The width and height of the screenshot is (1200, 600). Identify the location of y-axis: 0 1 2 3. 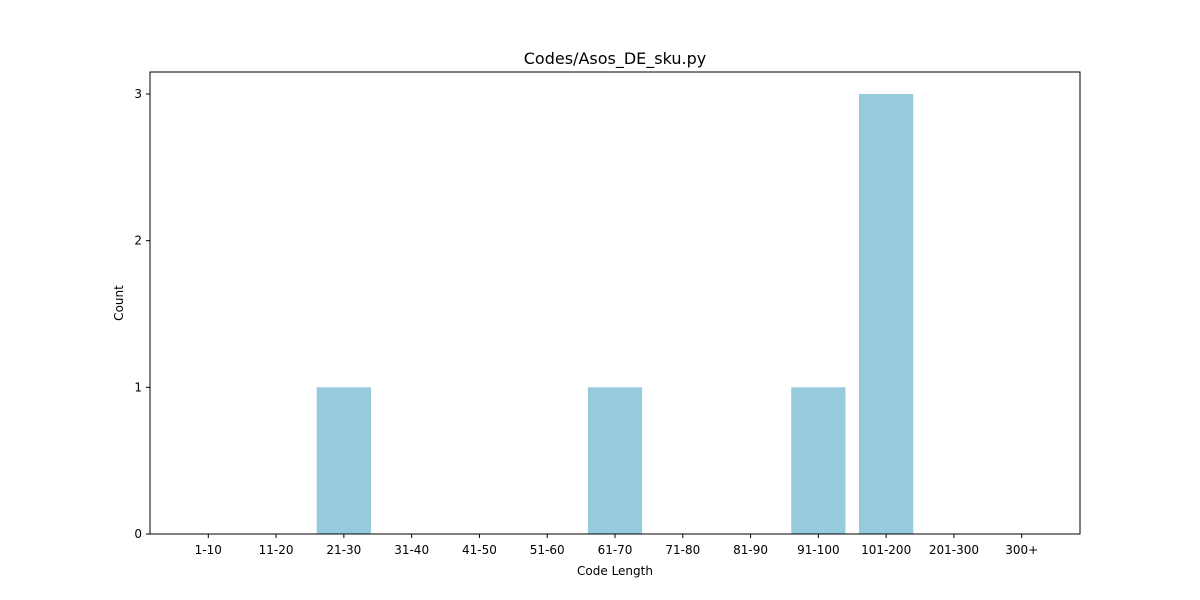
(142, 314).